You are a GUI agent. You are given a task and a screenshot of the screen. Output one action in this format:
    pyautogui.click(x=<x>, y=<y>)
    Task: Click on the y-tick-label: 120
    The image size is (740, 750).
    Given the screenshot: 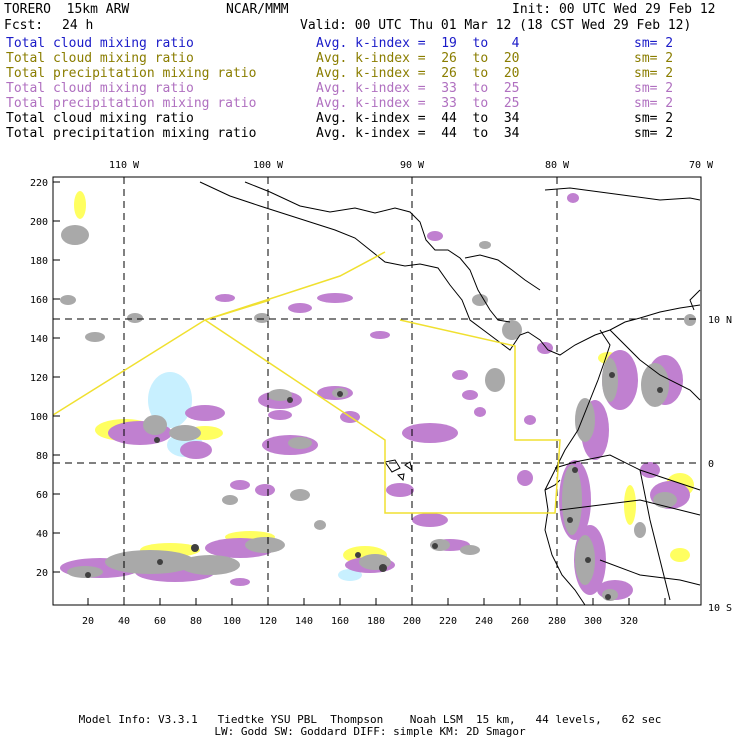 What is the action you would take?
    pyautogui.click(x=39, y=378)
    